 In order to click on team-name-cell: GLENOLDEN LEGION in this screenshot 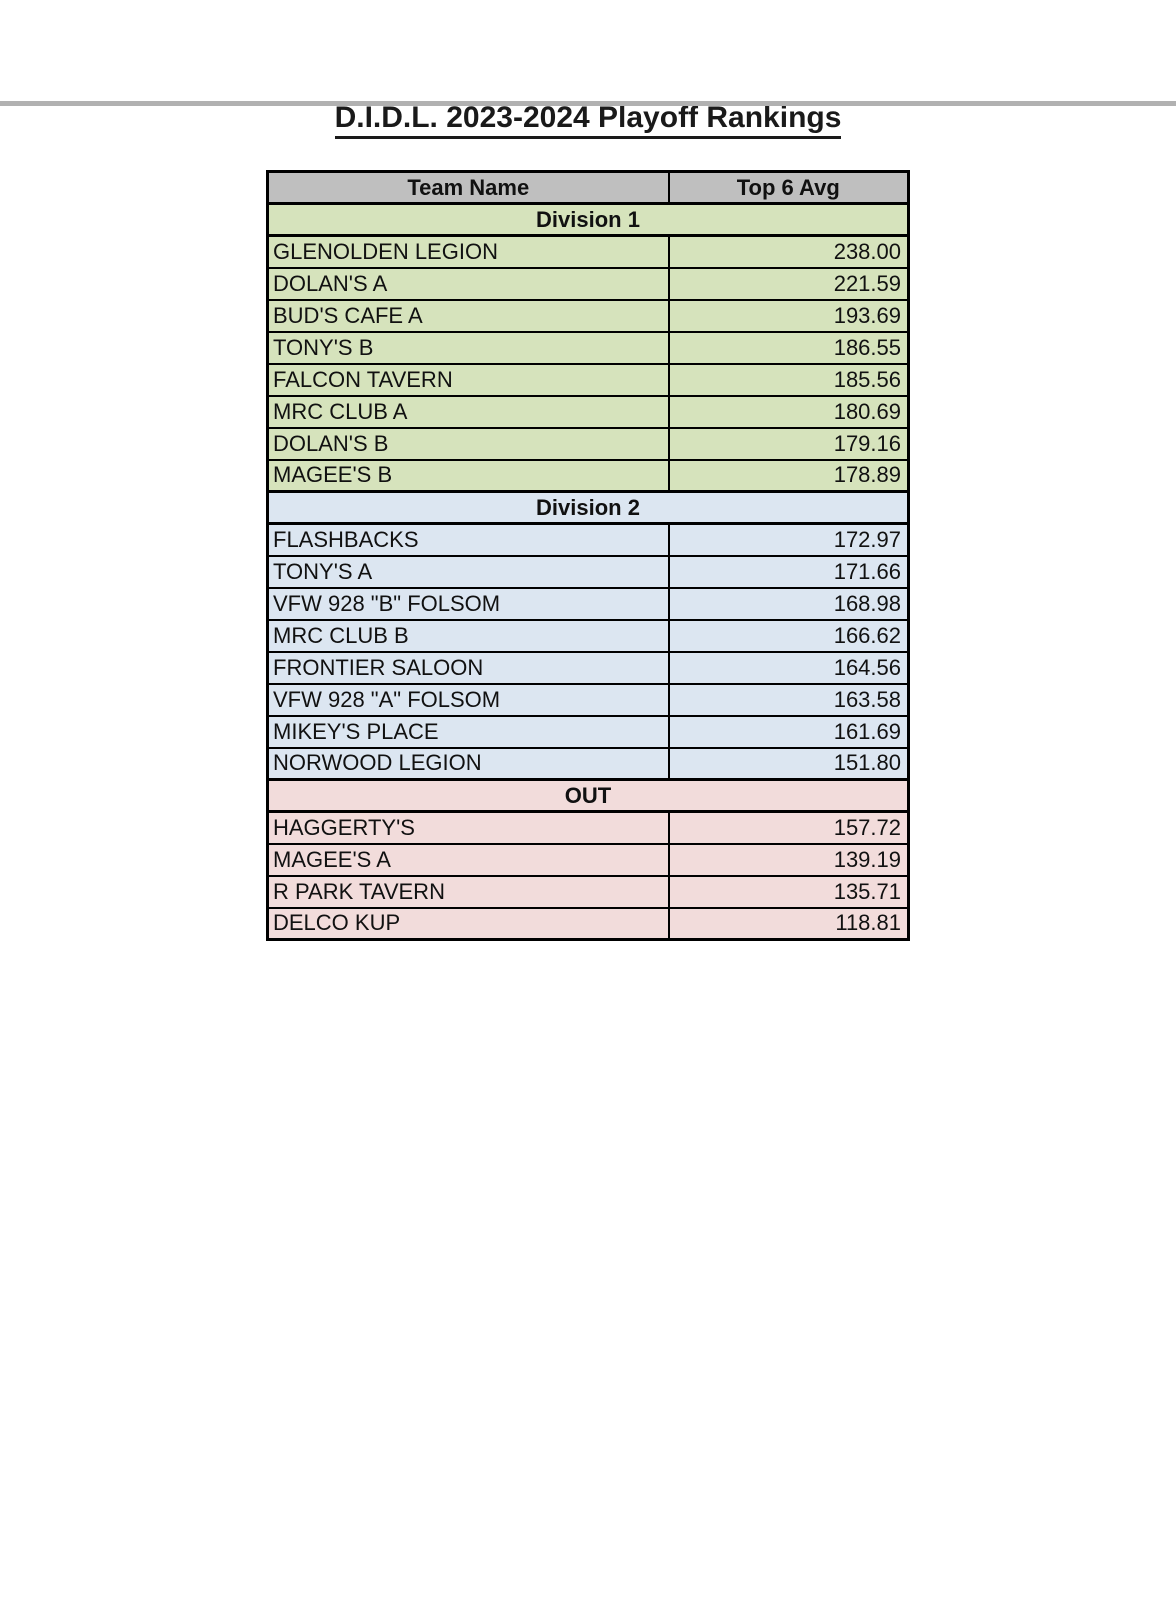, I will do `click(468, 251)`.